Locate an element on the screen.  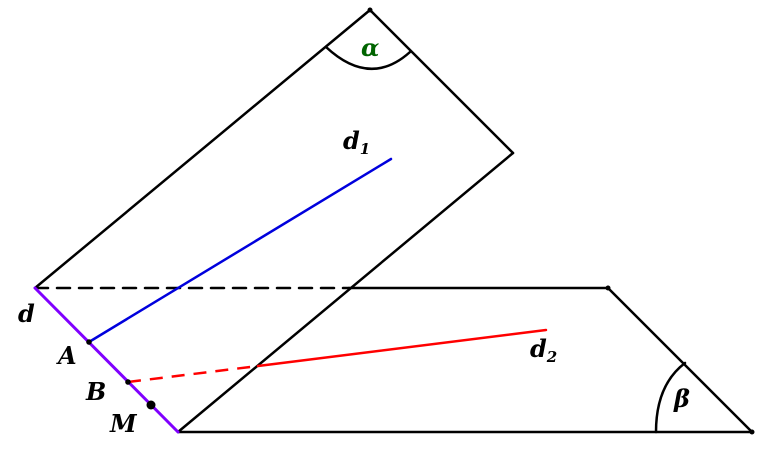
point-b is located at coordinates (128, 382).